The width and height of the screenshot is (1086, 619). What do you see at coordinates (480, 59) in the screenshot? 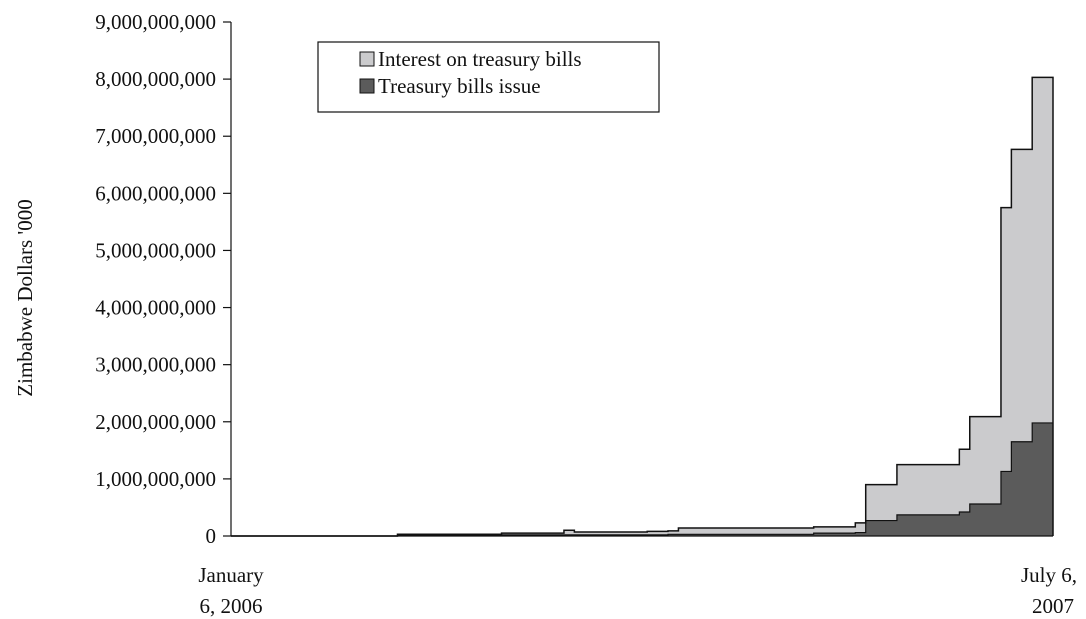
I see `legend-label-interest: Interest on treasury bills` at bounding box center [480, 59].